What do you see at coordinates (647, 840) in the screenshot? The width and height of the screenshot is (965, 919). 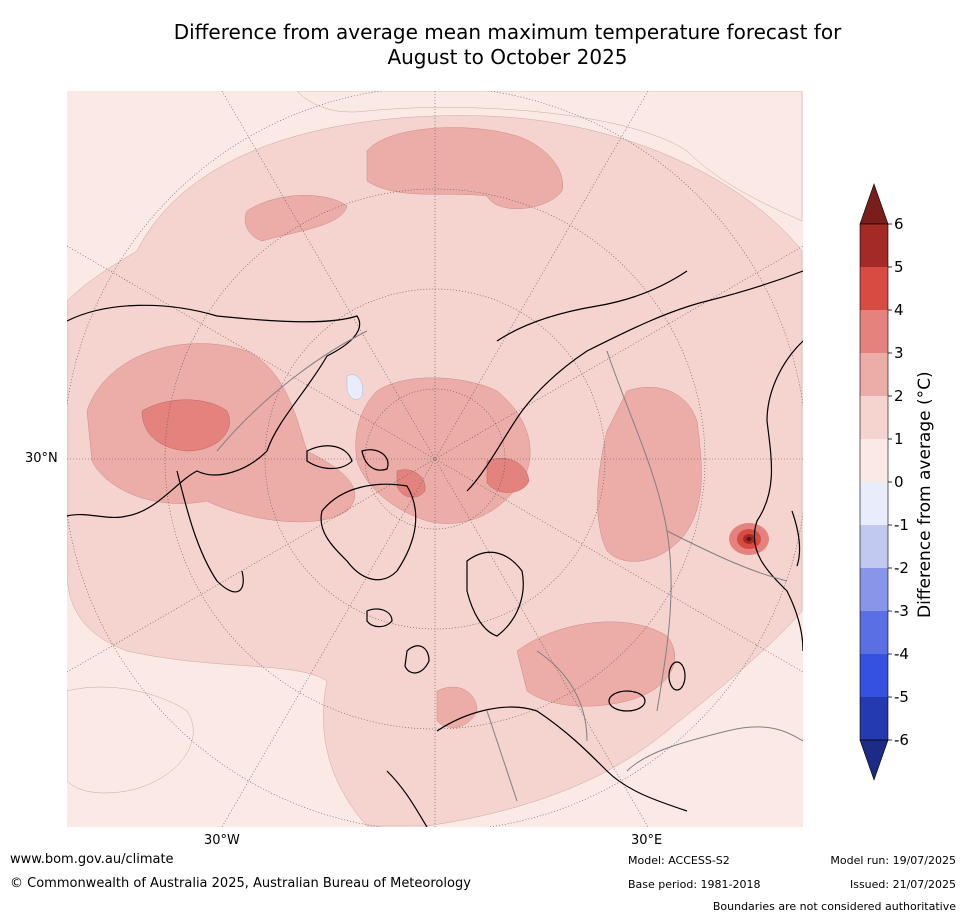 I see `lon-label-30e: 30°E` at bounding box center [647, 840].